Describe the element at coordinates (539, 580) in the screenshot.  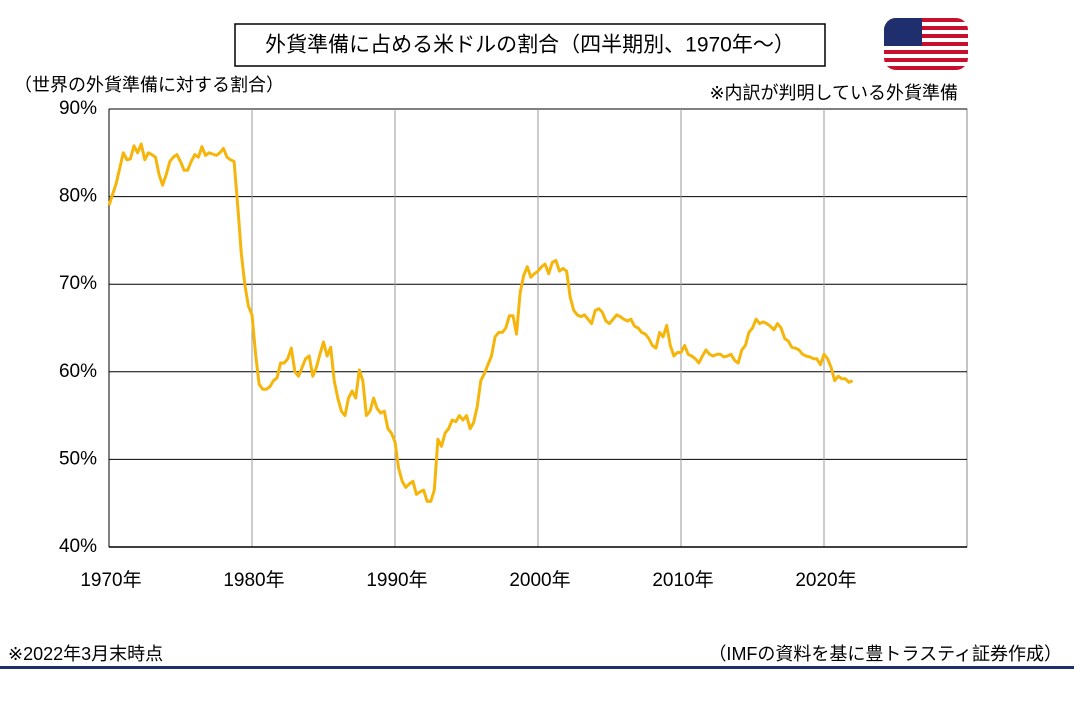
I see `x-tick-label: 2000年` at that location.